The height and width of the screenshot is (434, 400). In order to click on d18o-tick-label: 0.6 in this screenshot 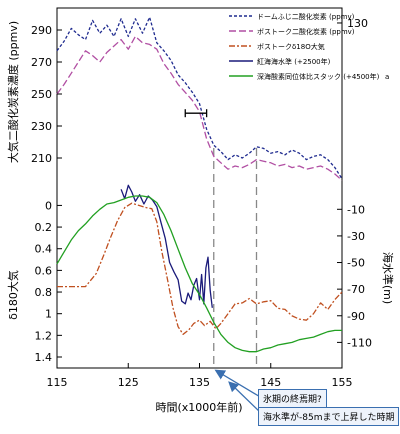, I will do `click(44, 270)`.